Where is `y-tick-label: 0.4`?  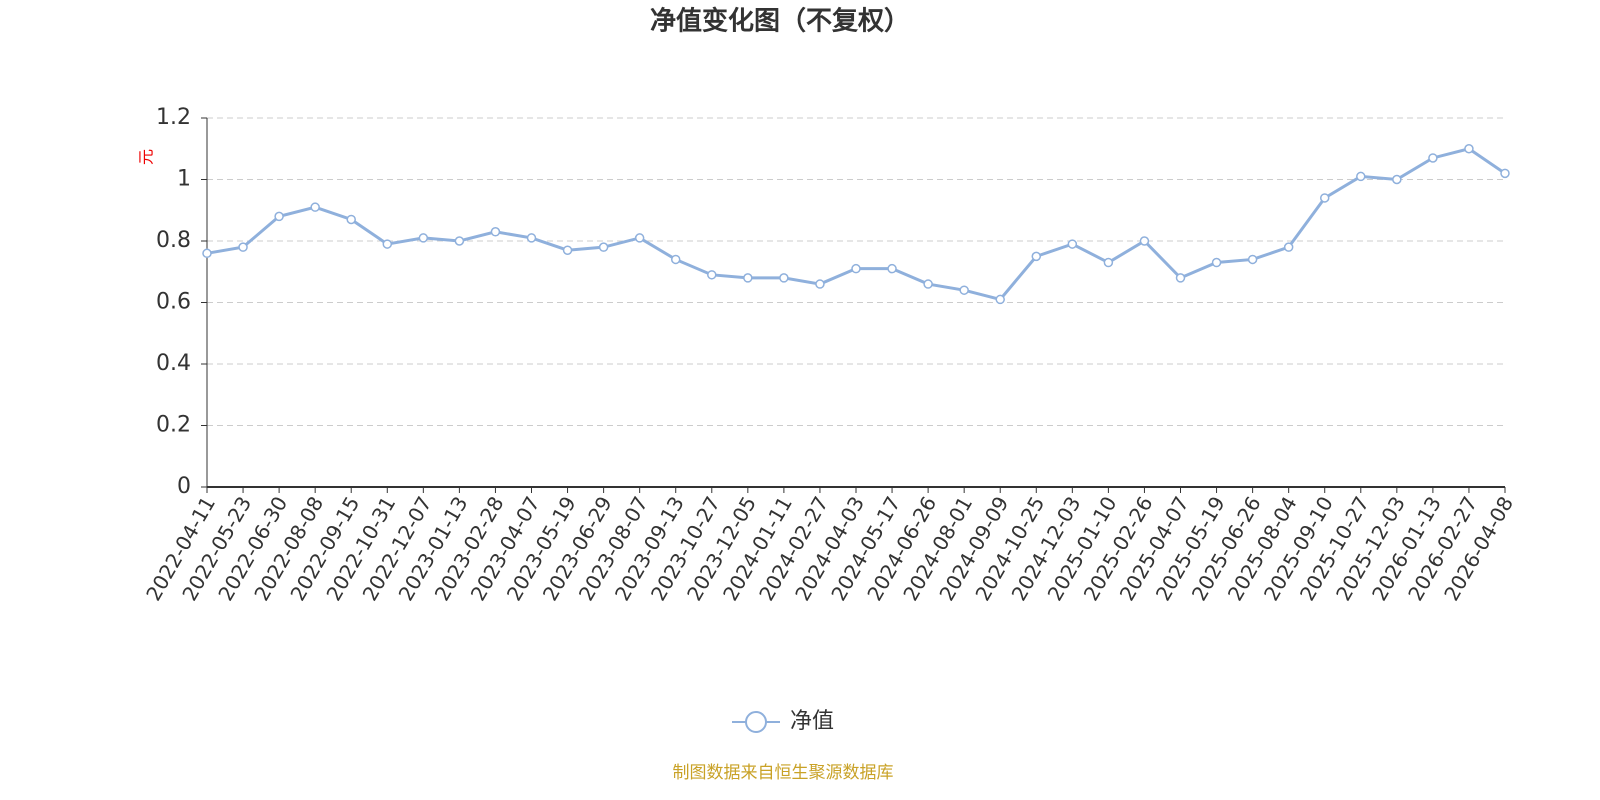 y-tick-label: 0.4 is located at coordinates (173, 363).